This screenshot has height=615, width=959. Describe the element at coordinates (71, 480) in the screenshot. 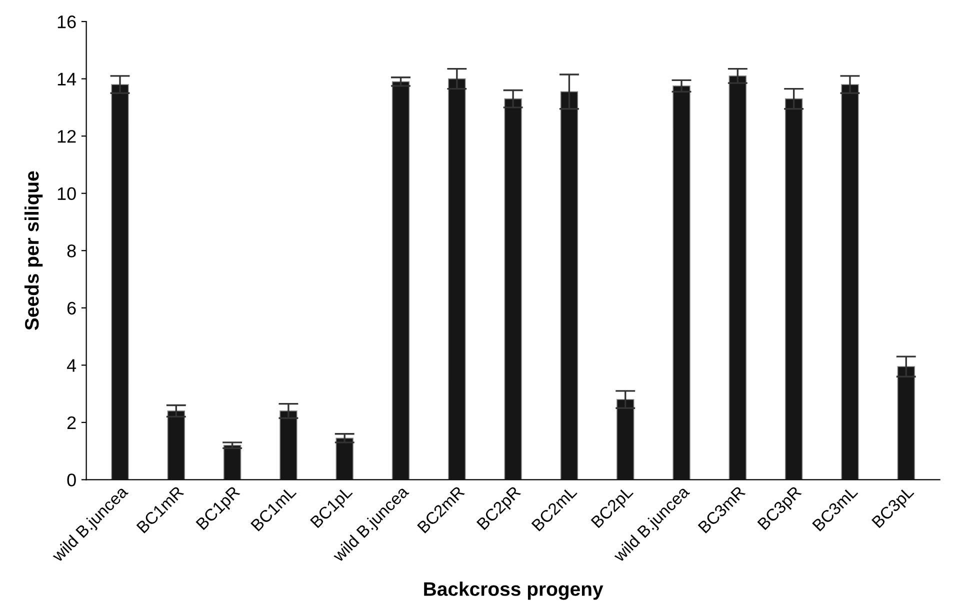

I see `y-tick-label: 0` at that location.